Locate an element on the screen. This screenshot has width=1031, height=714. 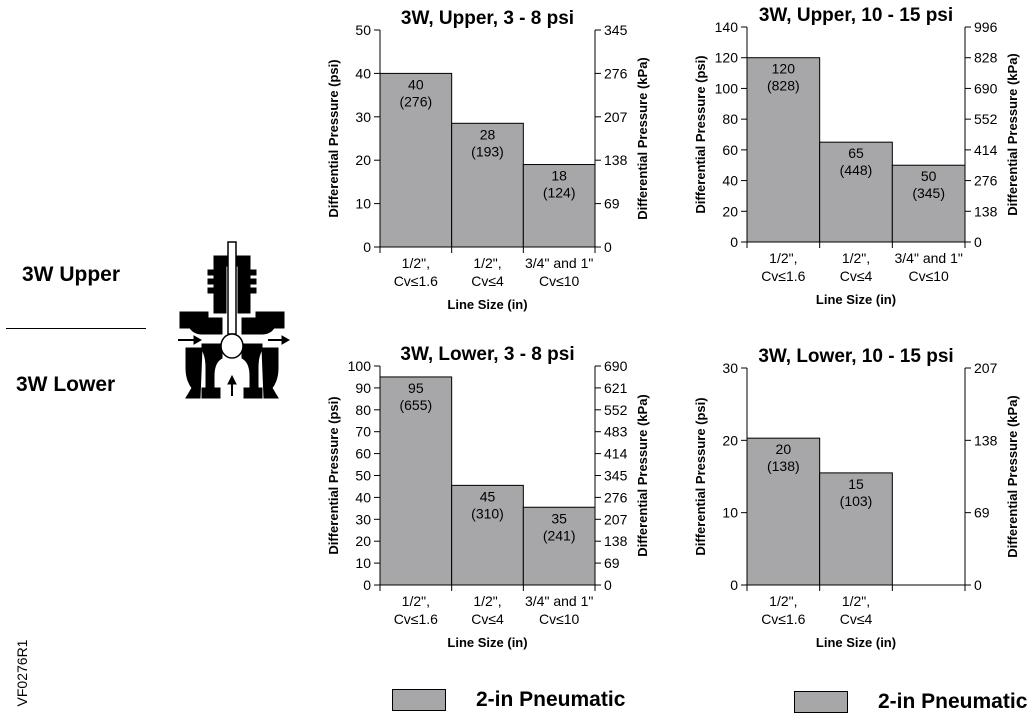
data-label-value: 95 is located at coordinates (416, 388).